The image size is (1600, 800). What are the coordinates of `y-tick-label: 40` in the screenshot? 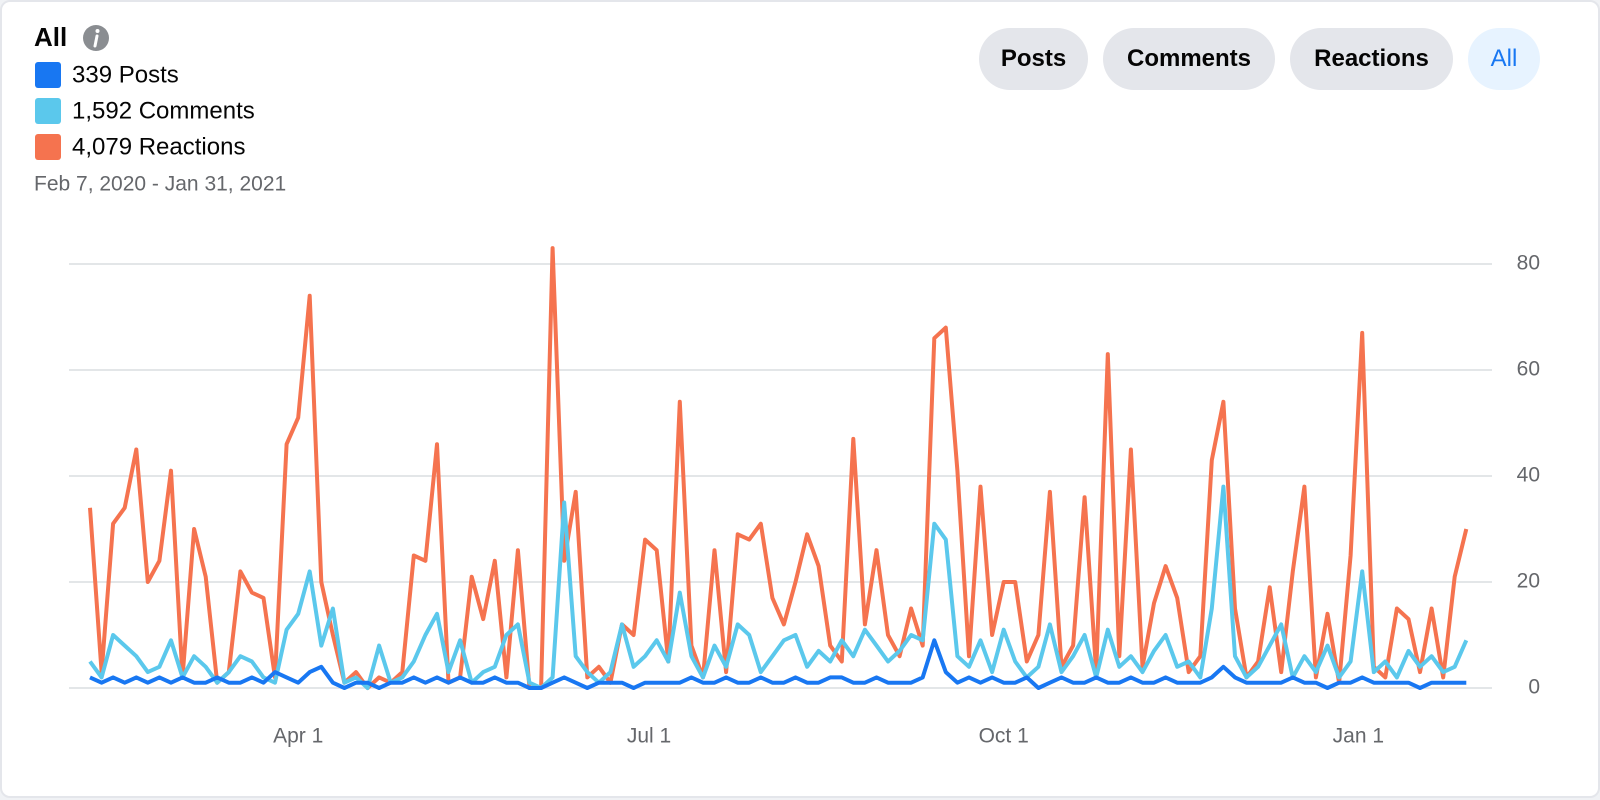 It's located at (1528, 475).